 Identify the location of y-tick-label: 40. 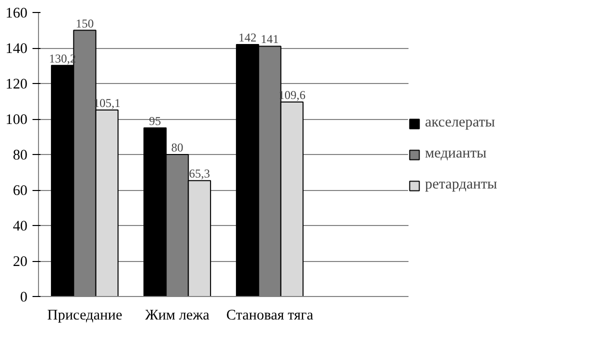
(20, 226).